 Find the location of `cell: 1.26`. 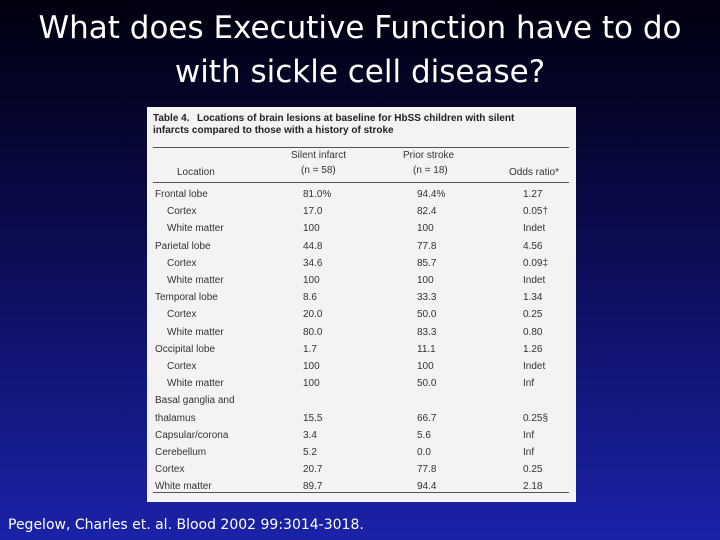

cell: 1.26 is located at coordinates (533, 349).